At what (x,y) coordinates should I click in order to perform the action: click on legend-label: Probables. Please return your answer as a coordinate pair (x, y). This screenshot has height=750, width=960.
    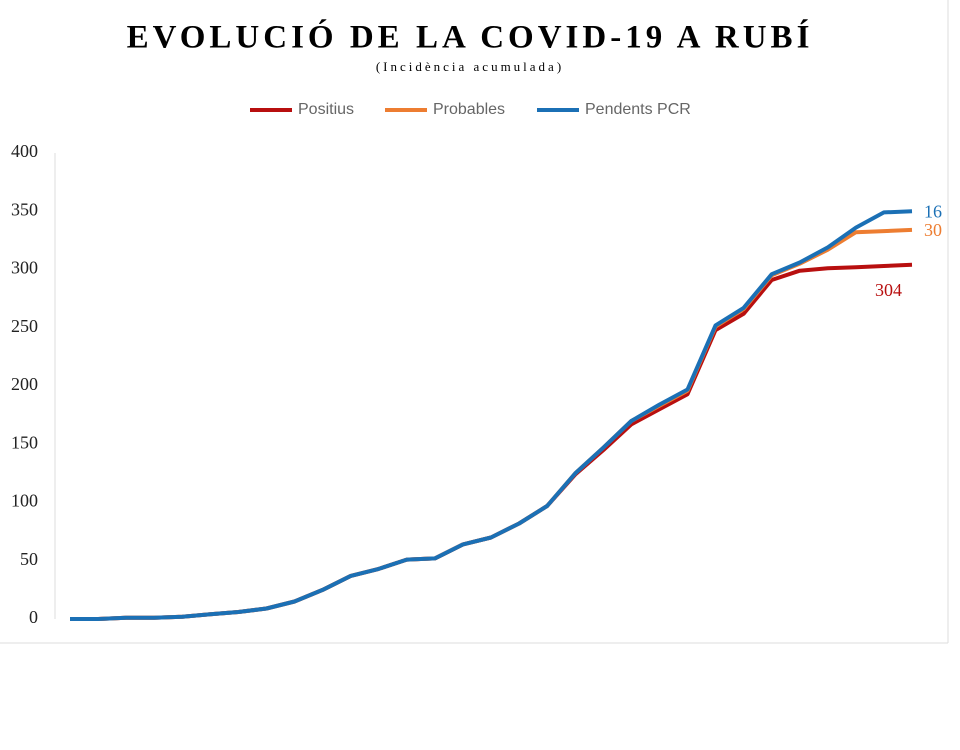
    Looking at the image, I should click on (469, 109).